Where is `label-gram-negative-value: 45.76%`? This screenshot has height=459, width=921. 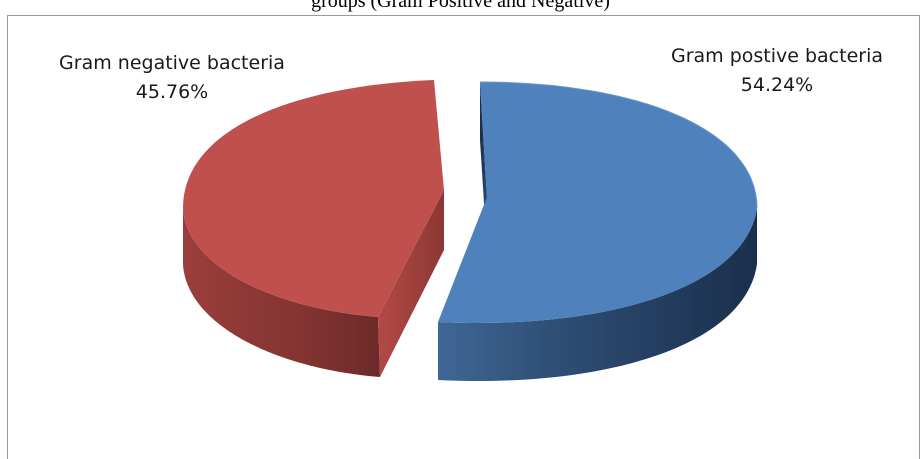
label-gram-negative-value: 45.76% is located at coordinates (172, 92).